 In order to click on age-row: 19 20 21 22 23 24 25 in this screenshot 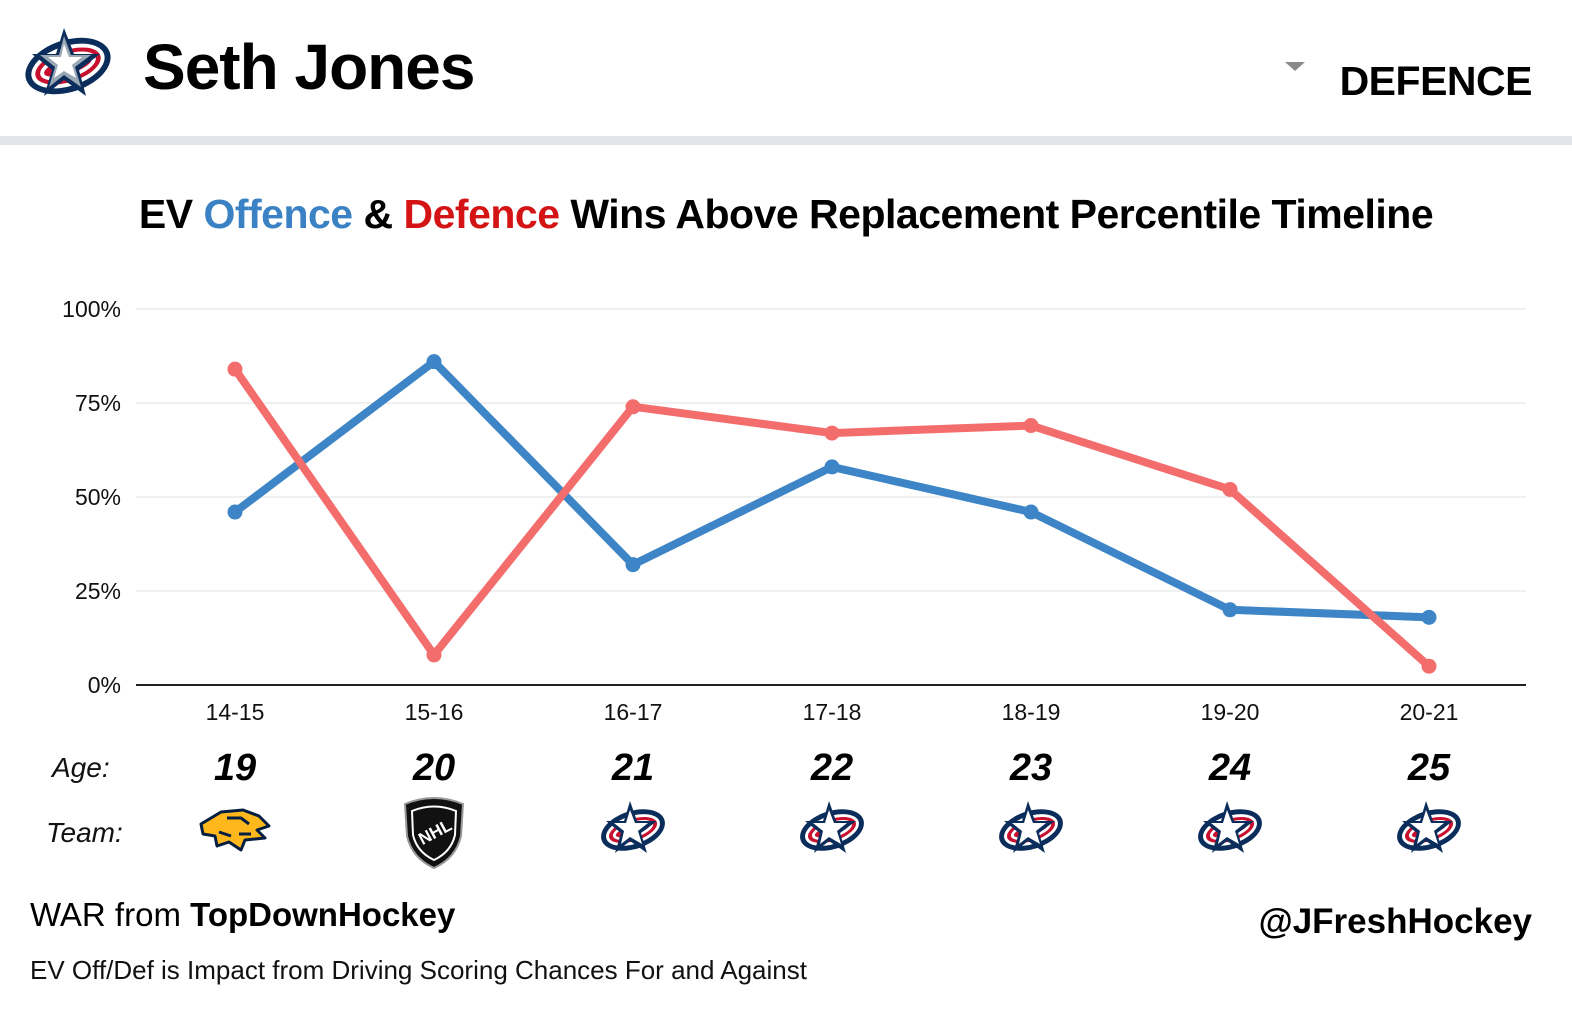, I will do `click(832, 768)`.